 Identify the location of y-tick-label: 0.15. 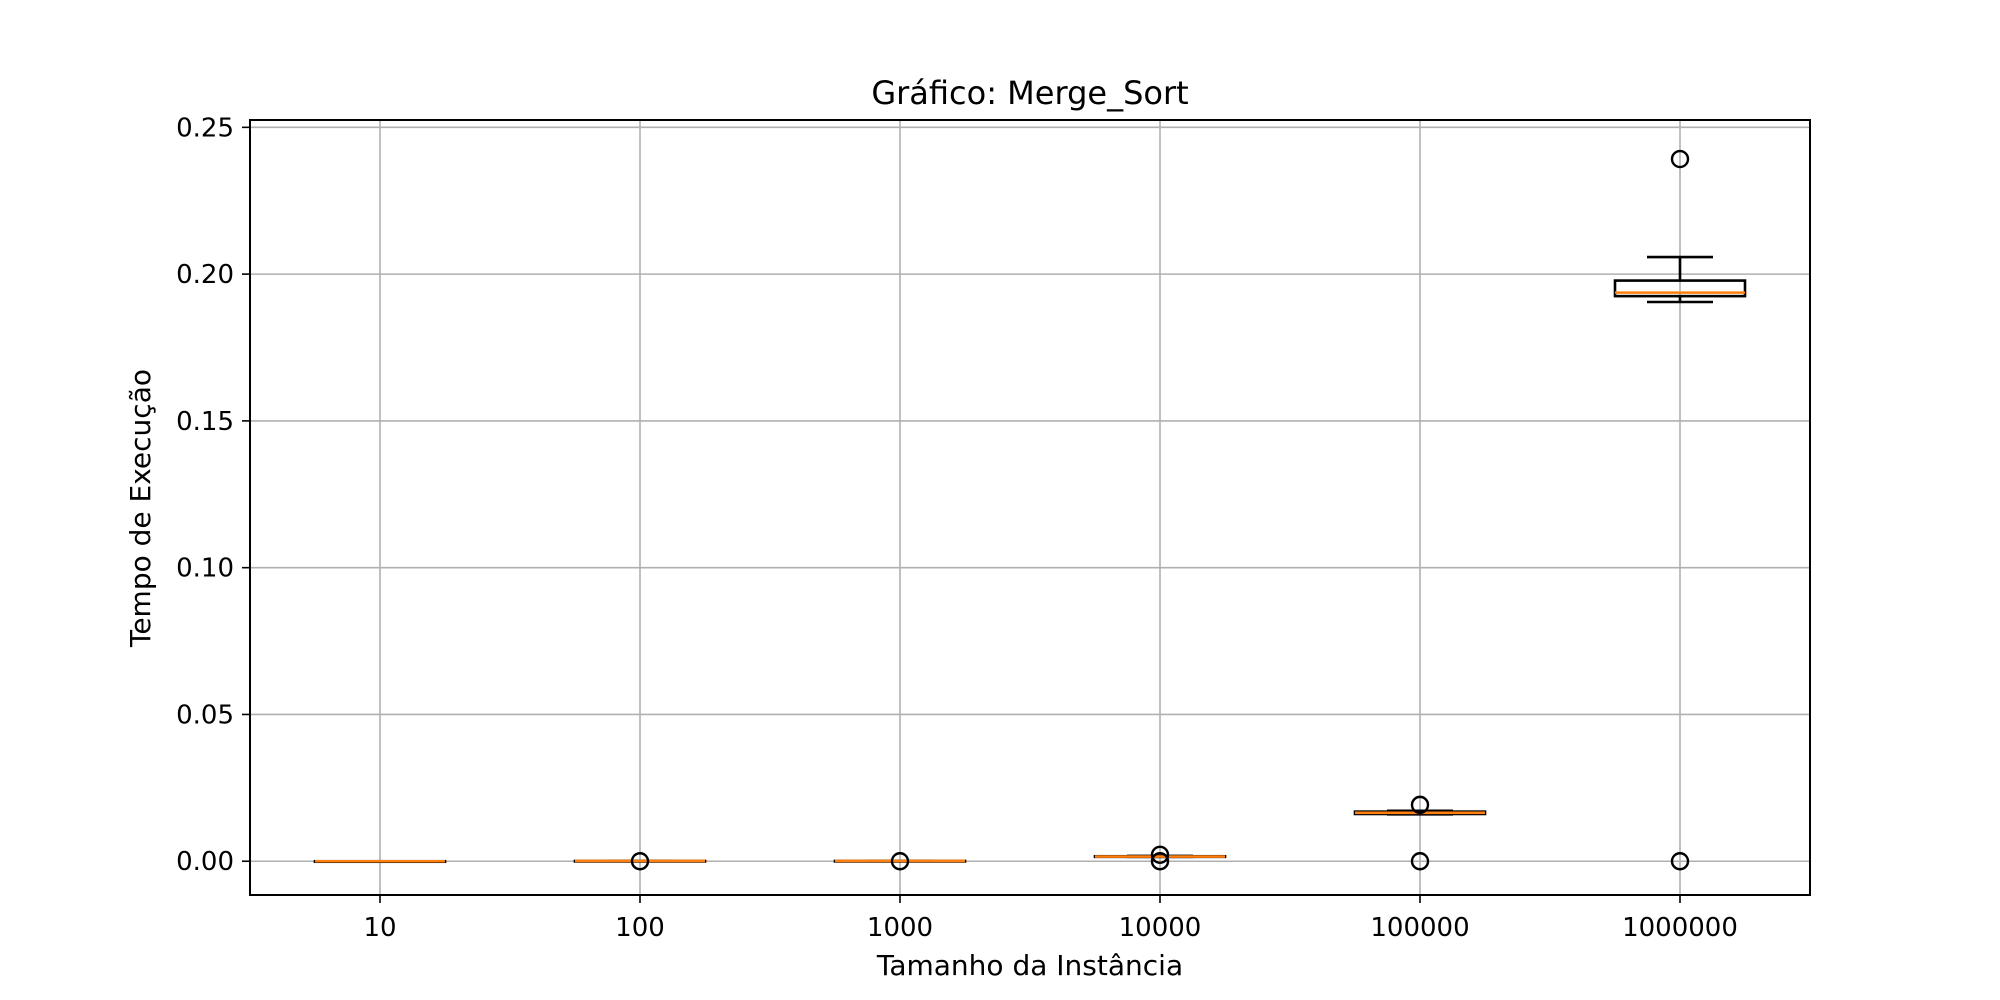
(205, 422).